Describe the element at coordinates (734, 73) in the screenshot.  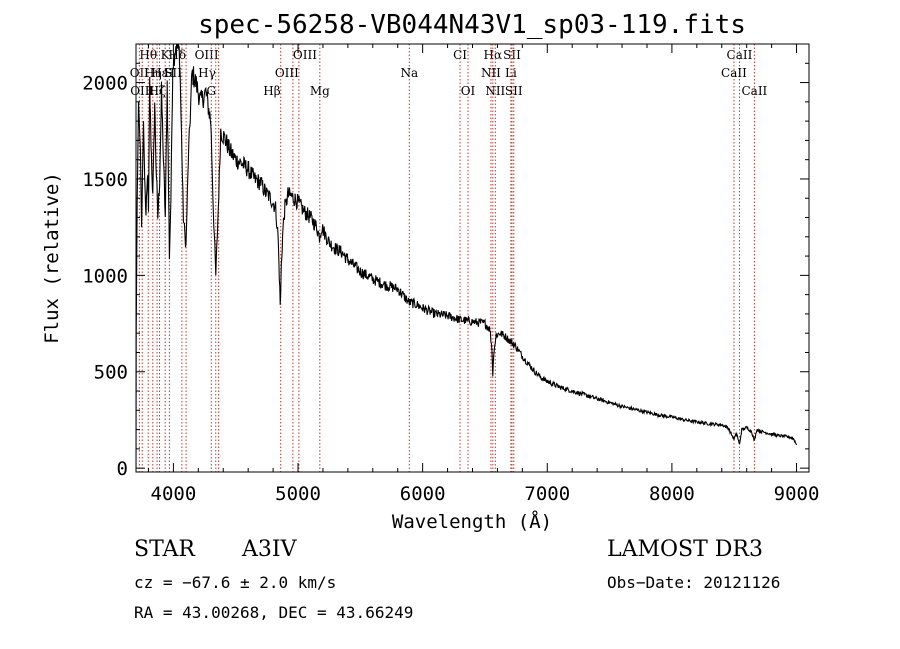
I see `line-label-19: CaII` at that location.